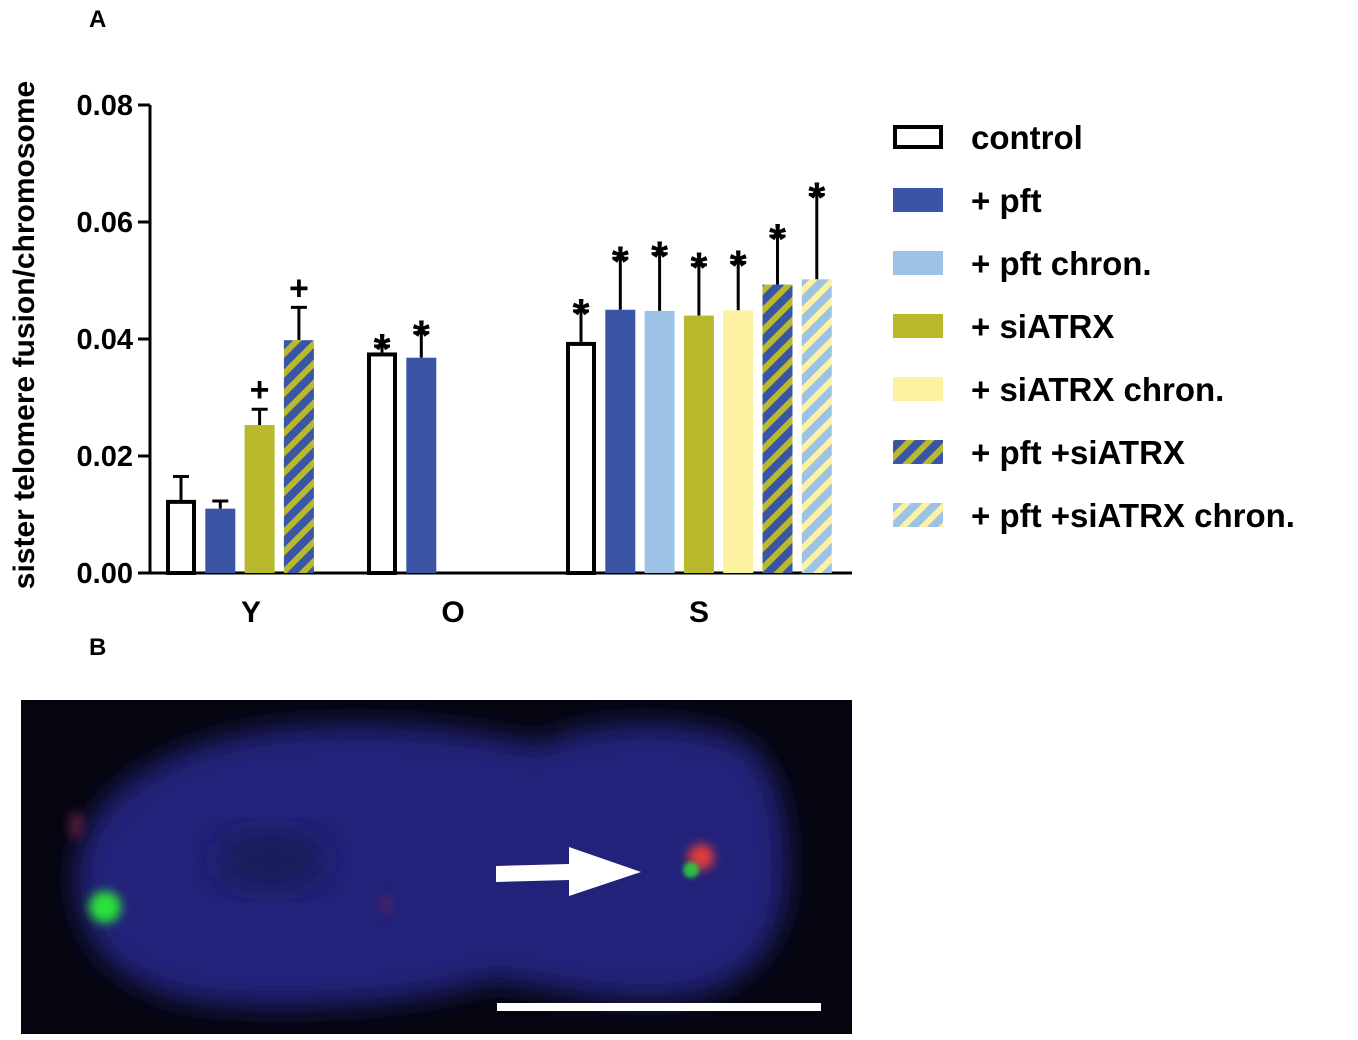 Image resolution: width=1358 pixels, height=1040 pixels. Describe the element at coordinates (105, 340) in the screenshot. I see `y-tick-label: 0.04` at that location.